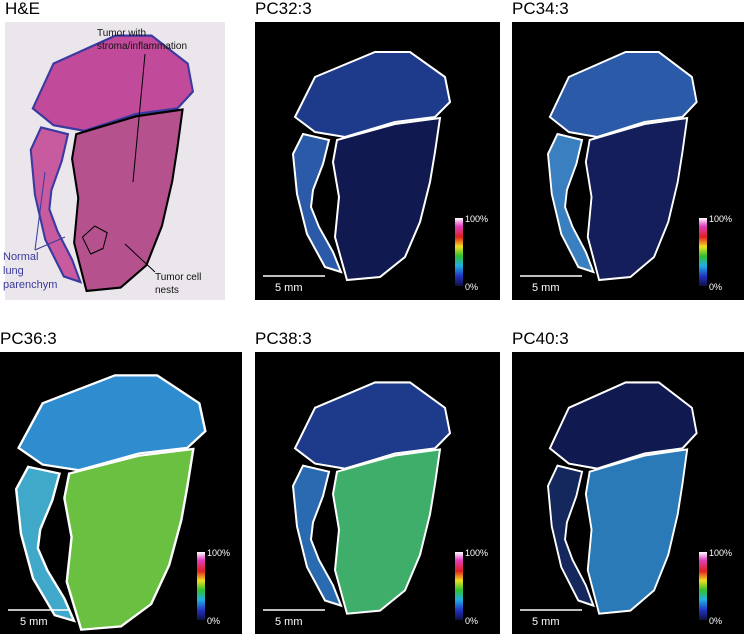 This screenshot has height=634, width=744. I want to click on annotation: Tumor with, so click(121, 33).